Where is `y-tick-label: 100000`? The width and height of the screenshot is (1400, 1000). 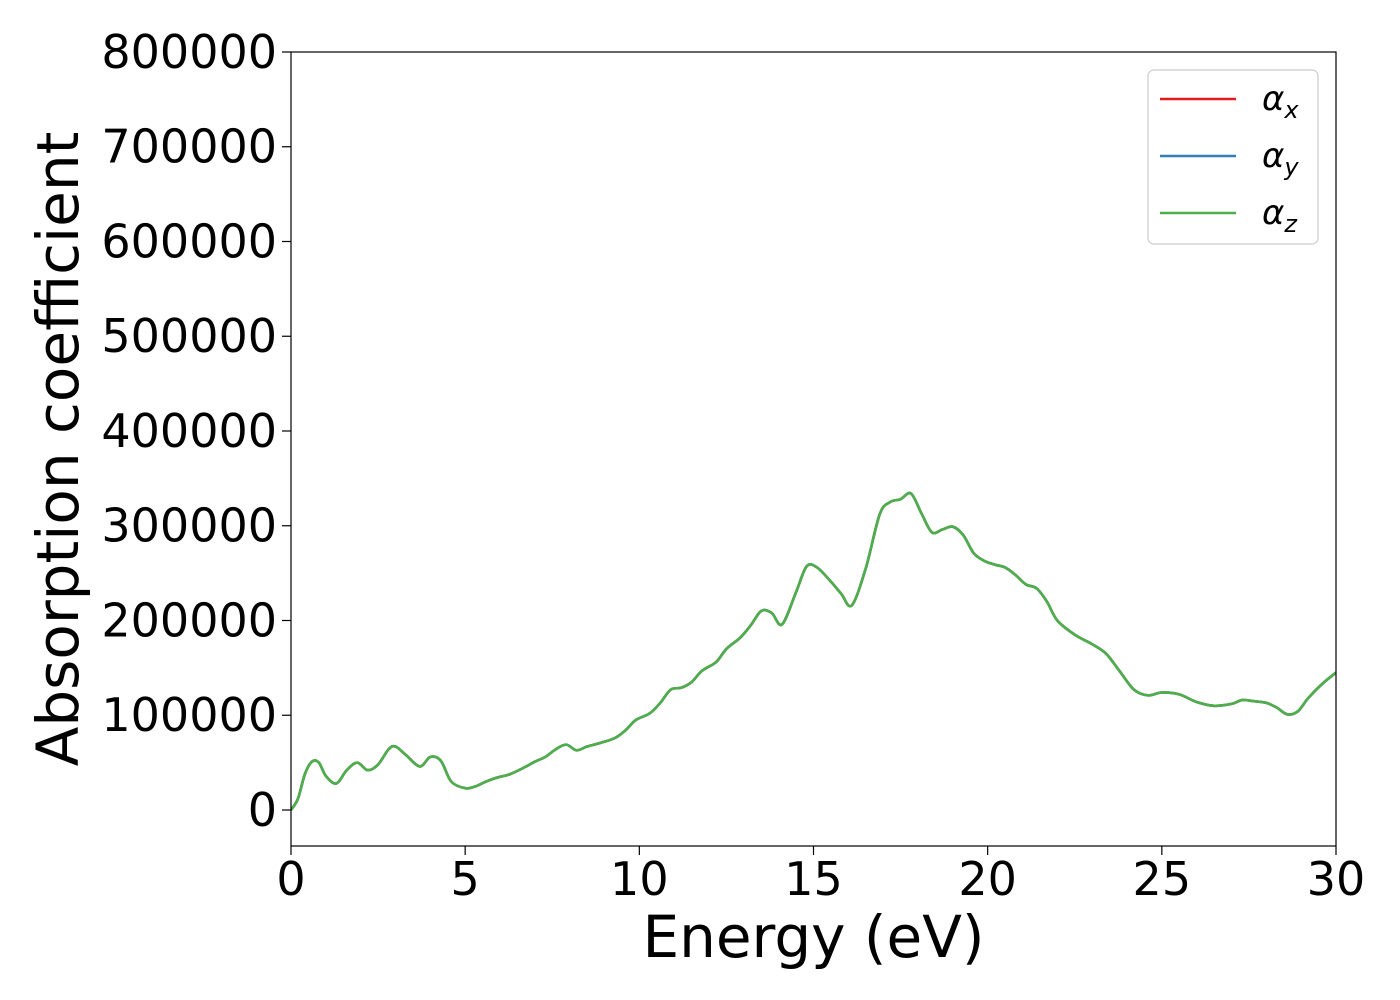
y-tick-label: 100000 is located at coordinates (189, 715).